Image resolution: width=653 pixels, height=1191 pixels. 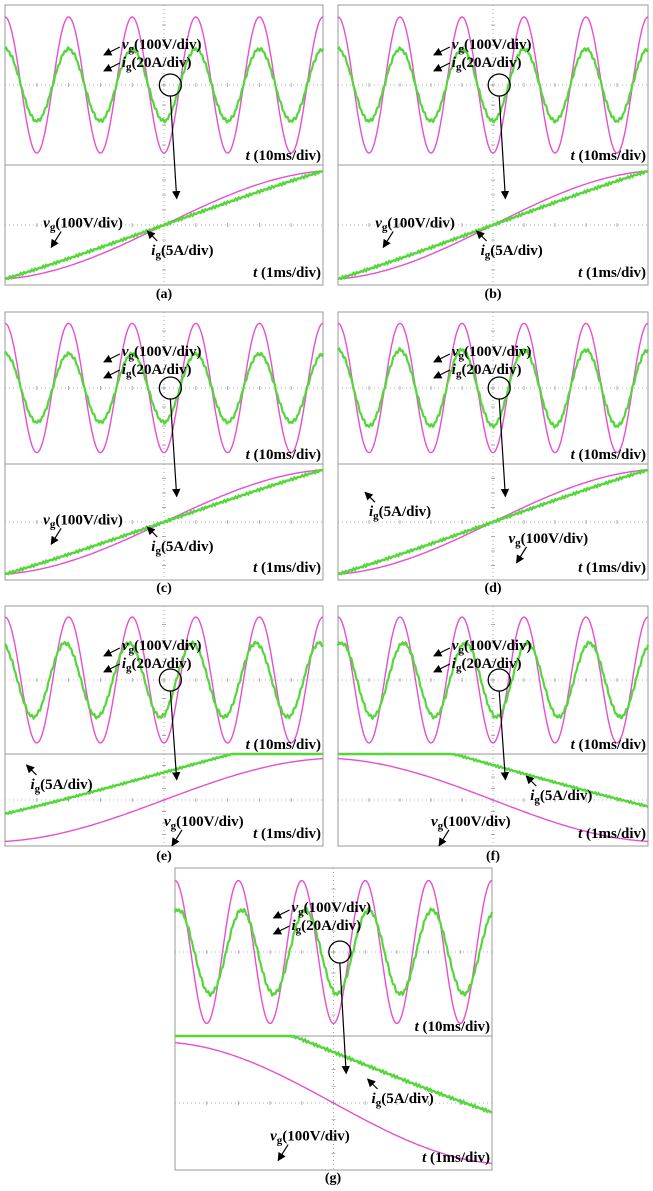 What do you see at coordinates (250, 156) in the screenshot?
I see `panel-a-time-top-symbol: t` at bounding box center [250, 156].